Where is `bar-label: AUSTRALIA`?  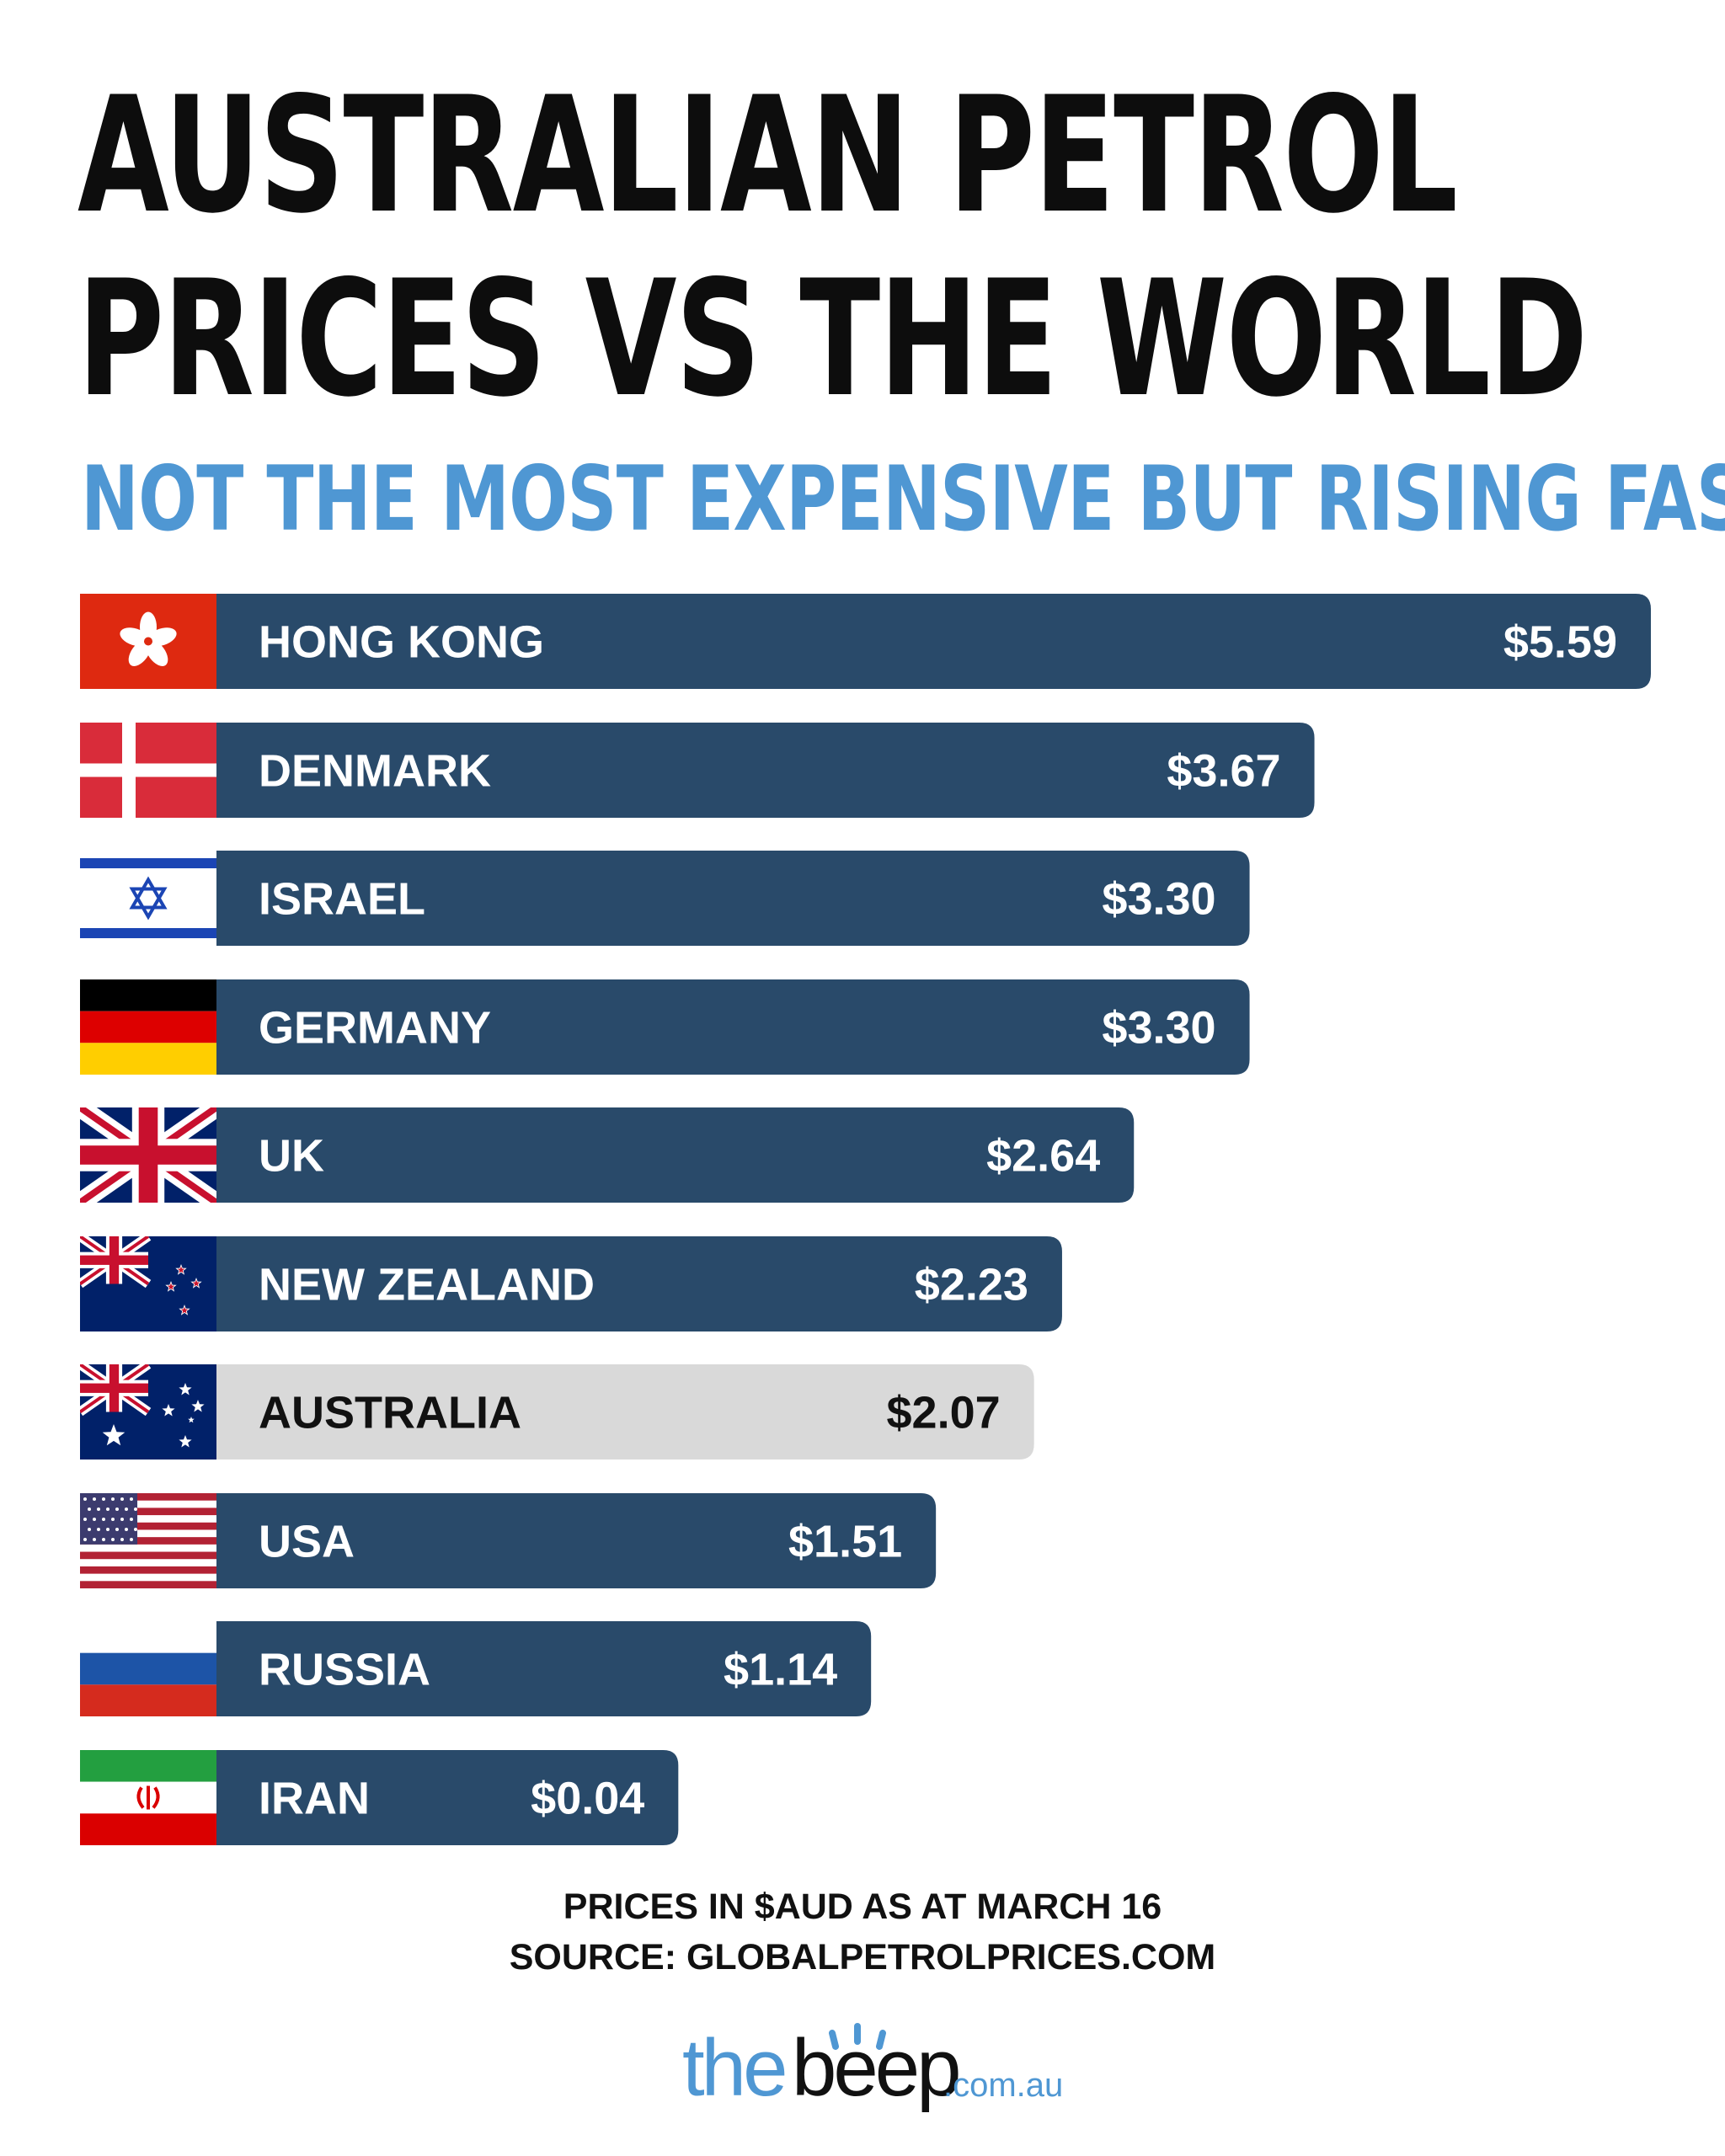 bar-label: AUSTRALIA is located at coordinates (390, 1413).